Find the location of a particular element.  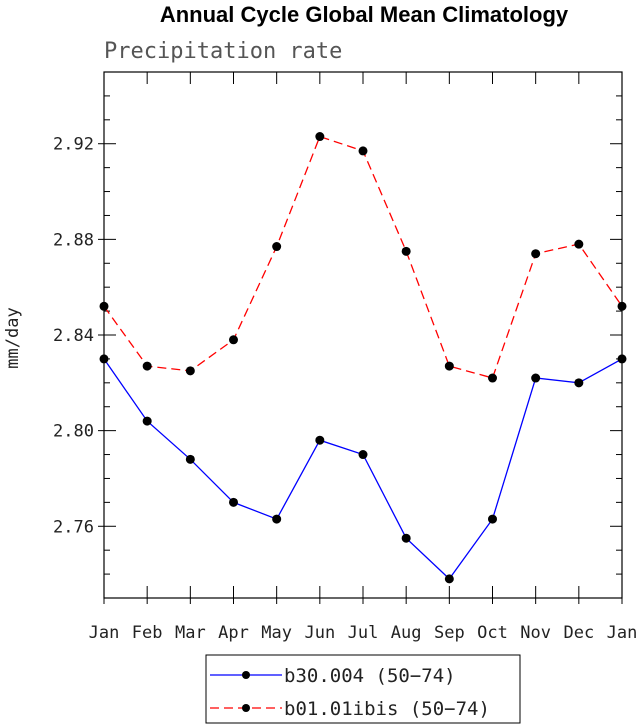

y-tick-label: 2.84 is located at coordinates (73, 336).